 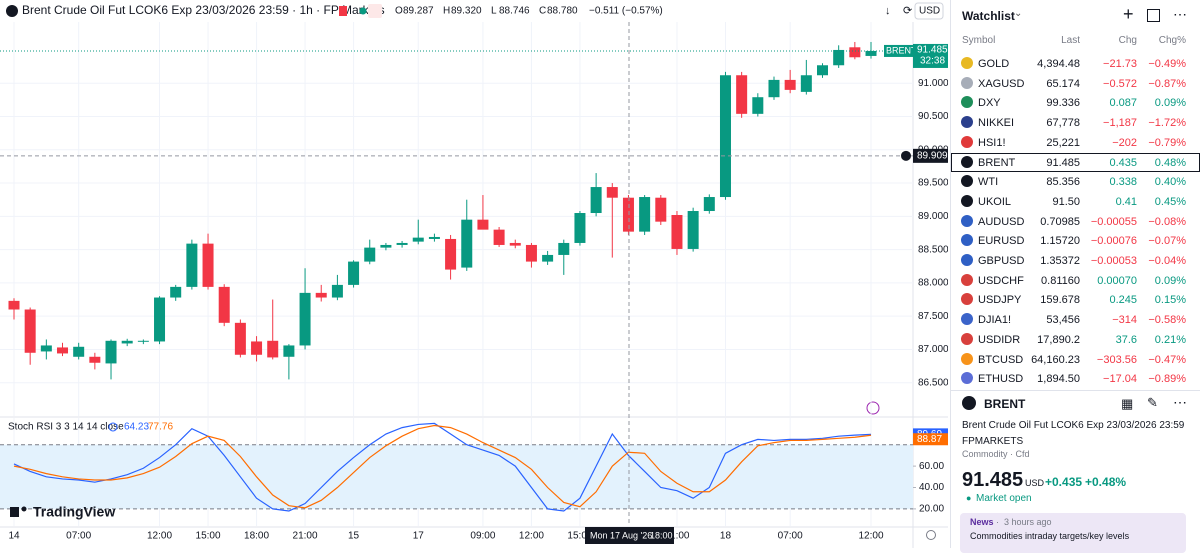 I want to click on watchlist-row: EURUSD 1.15720 −0.00076 −0.07%, so click(x=1075, y=240).